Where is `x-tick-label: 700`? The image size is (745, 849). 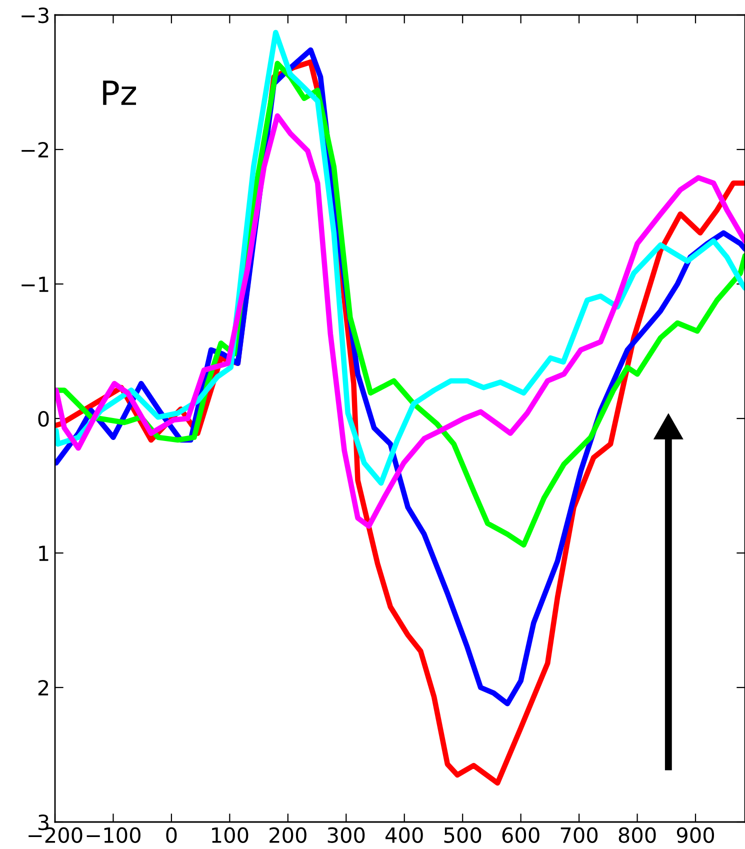
x-tick-label: 700 is located at coordinates (579, 835).